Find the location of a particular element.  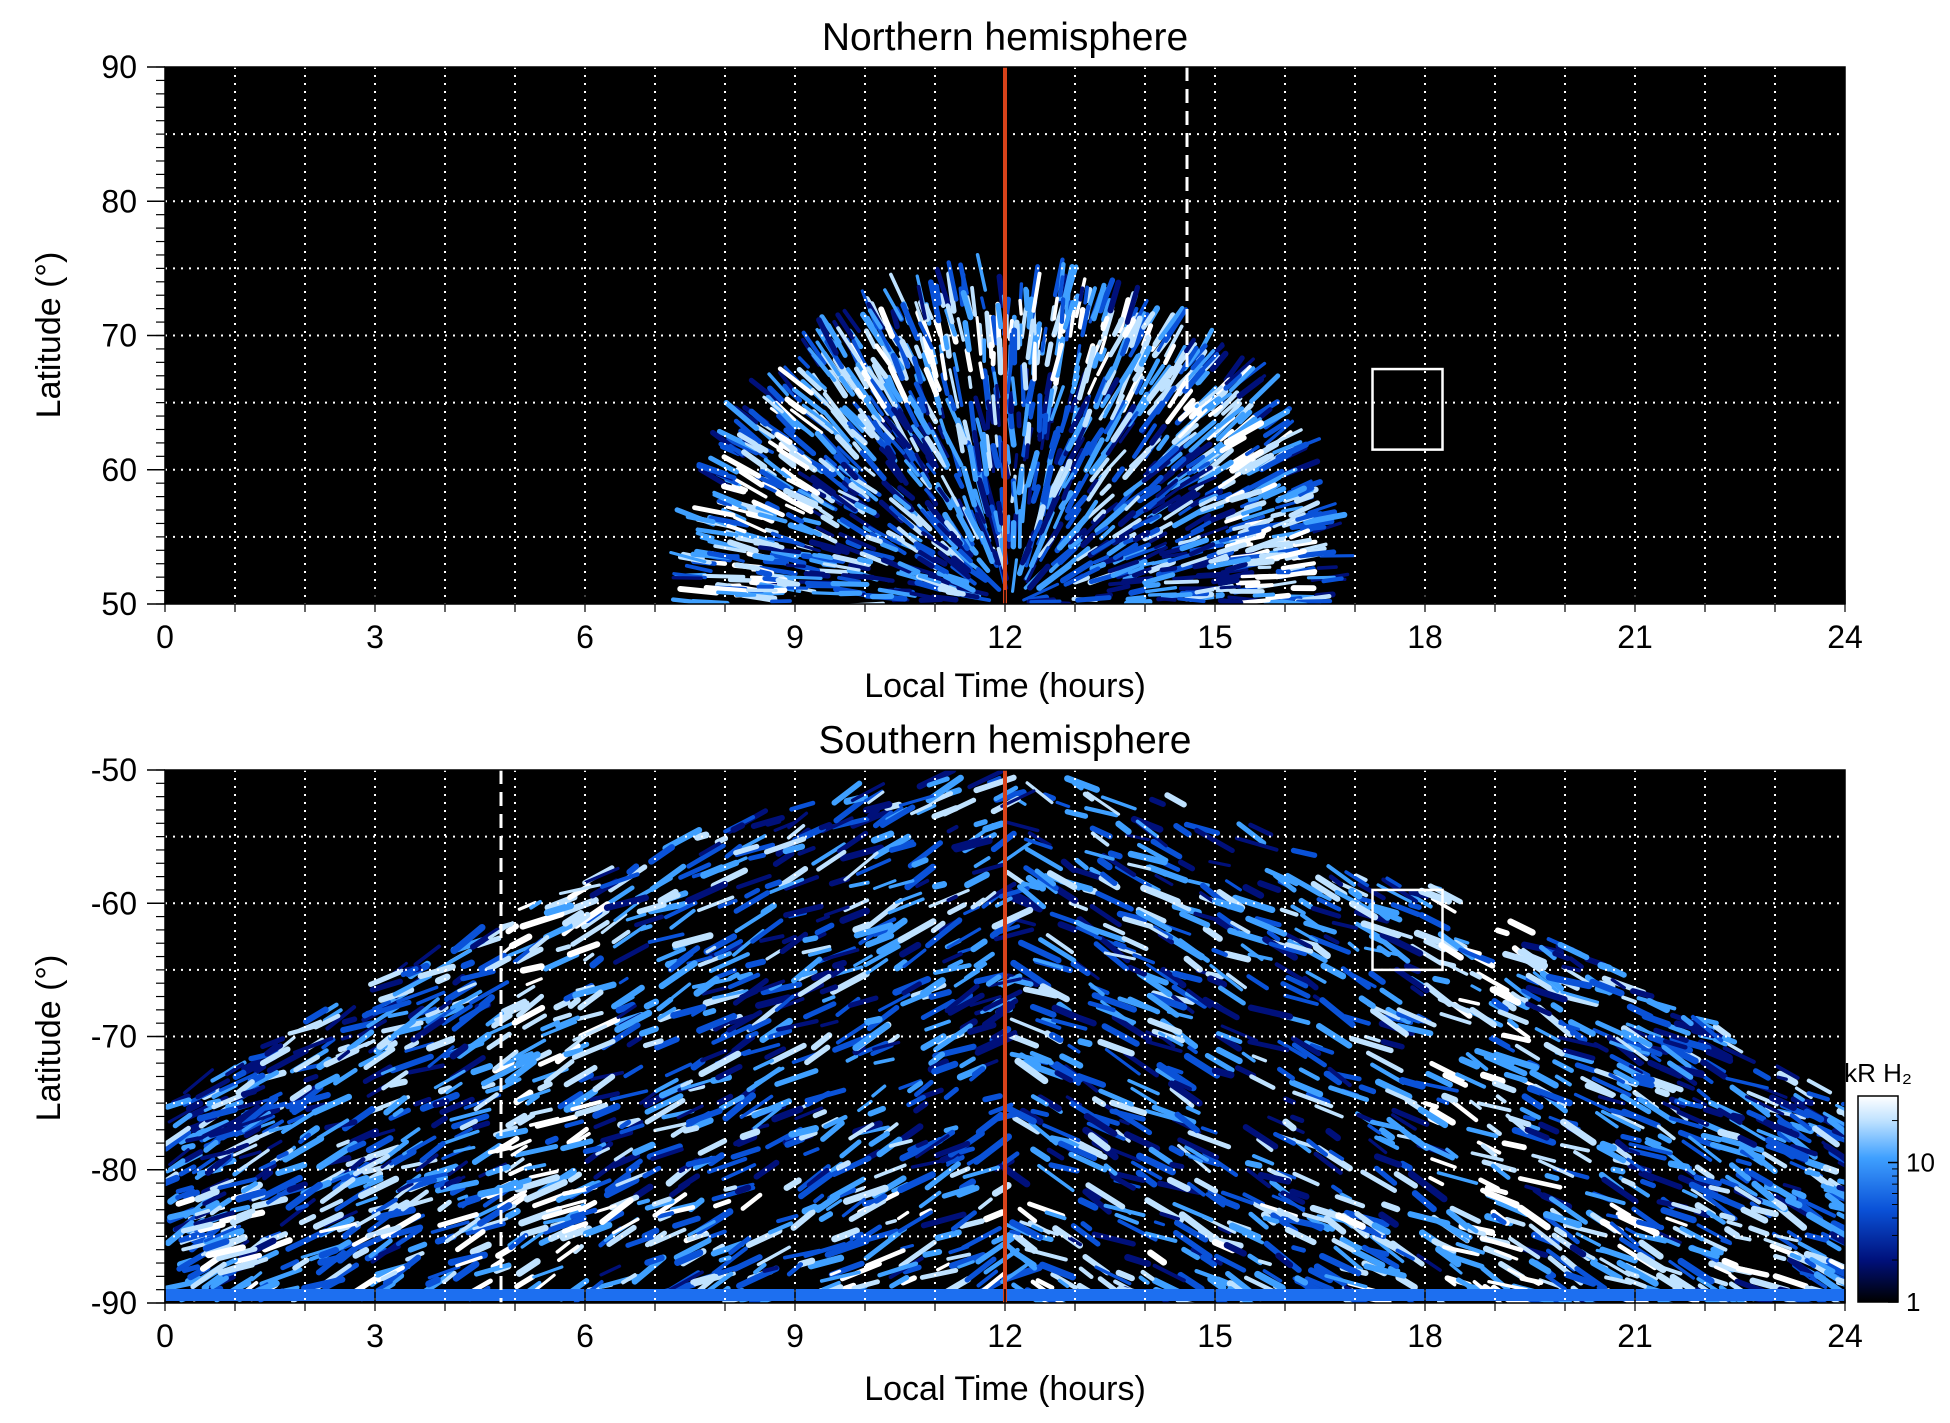

south-xtick-label: 6 is located at coordinates (585, 1336).